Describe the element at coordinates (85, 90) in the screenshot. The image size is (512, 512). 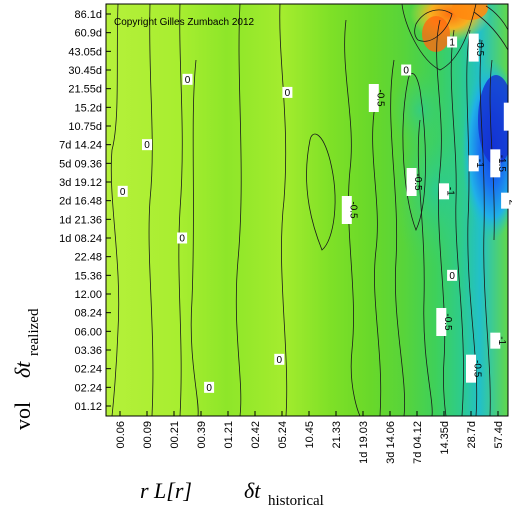
I see `y-tick-label: 21.55d` at that location.